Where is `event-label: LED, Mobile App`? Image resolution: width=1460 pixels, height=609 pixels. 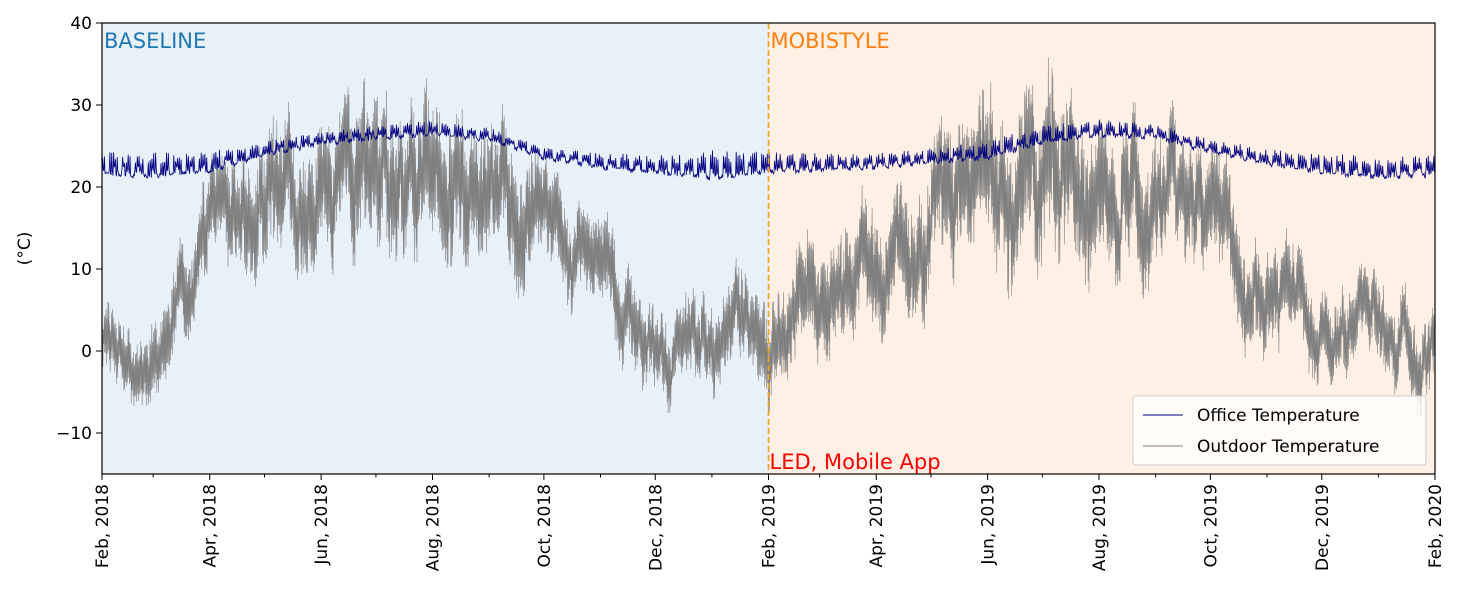
event-label: LED, Mobile App is located at coordinates (855, 462).